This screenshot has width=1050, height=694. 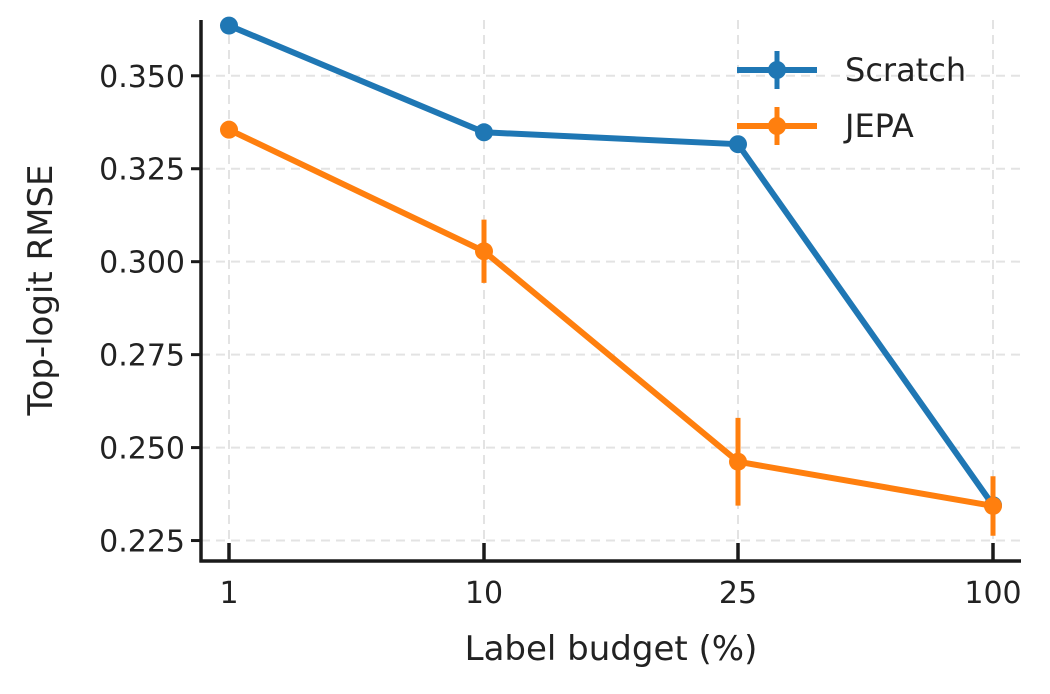 What do you see at coordinates (142, 356) in the screenshot?
I see `y-tick-label: 0.275` at bounding box center [142, 356].